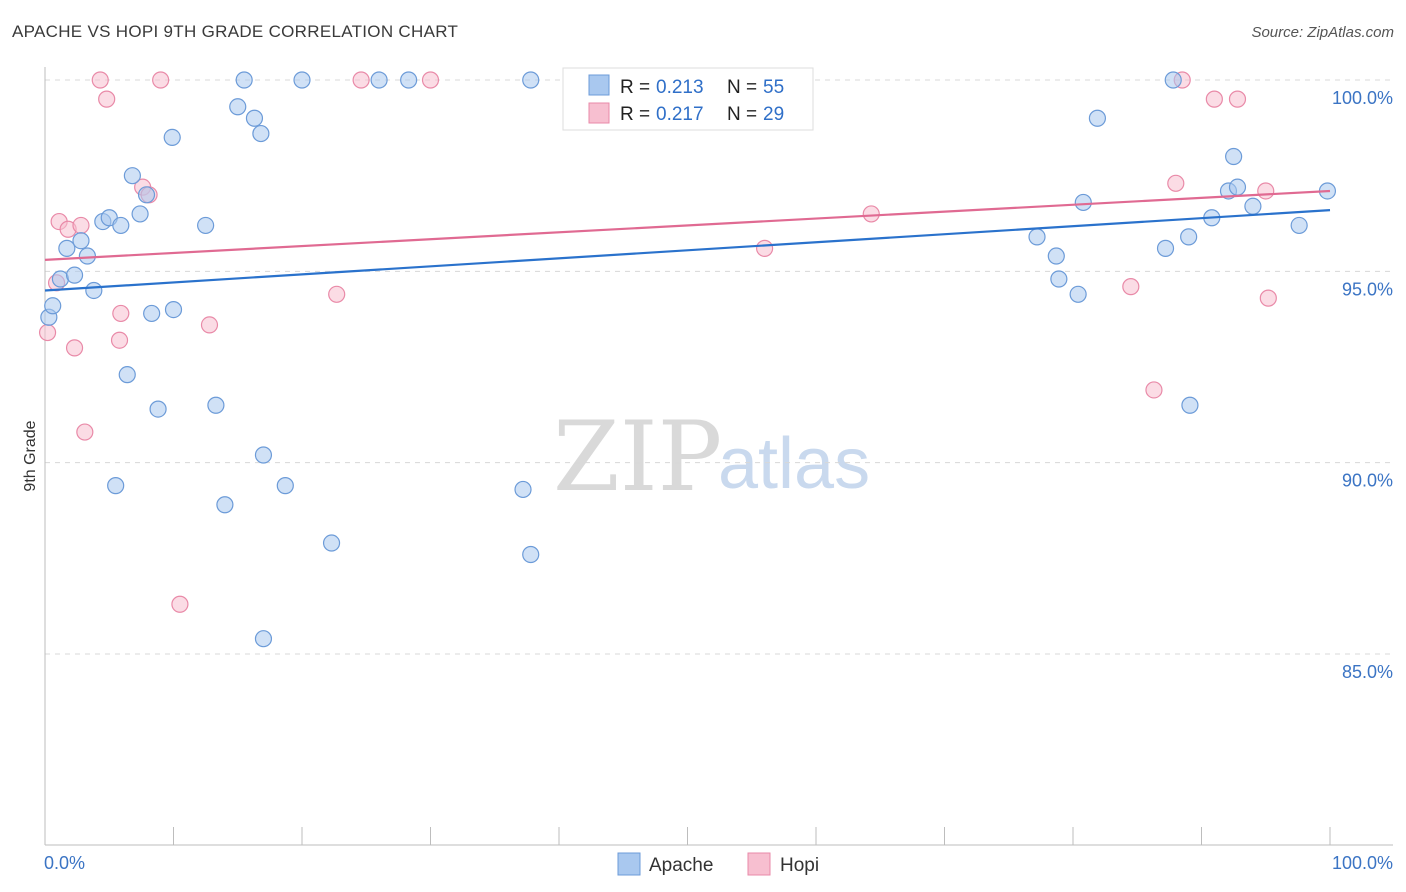  Describe the element at coordinates (799, 865) in the screenshot. I see `hopi-legend-label: Hopi` at that location.